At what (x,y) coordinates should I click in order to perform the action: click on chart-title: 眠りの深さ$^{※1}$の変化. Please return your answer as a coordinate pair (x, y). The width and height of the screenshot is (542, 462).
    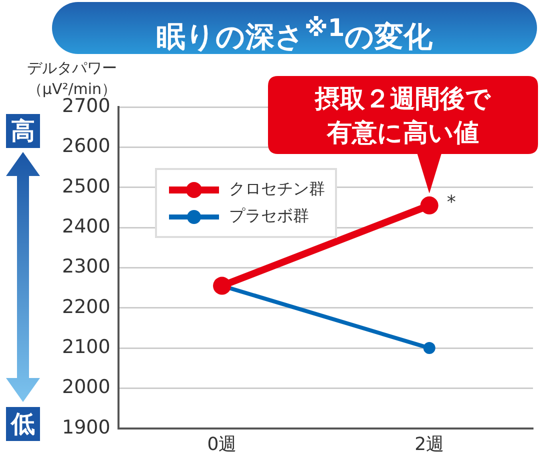
    Looking at the image, I should click on (294, 28).